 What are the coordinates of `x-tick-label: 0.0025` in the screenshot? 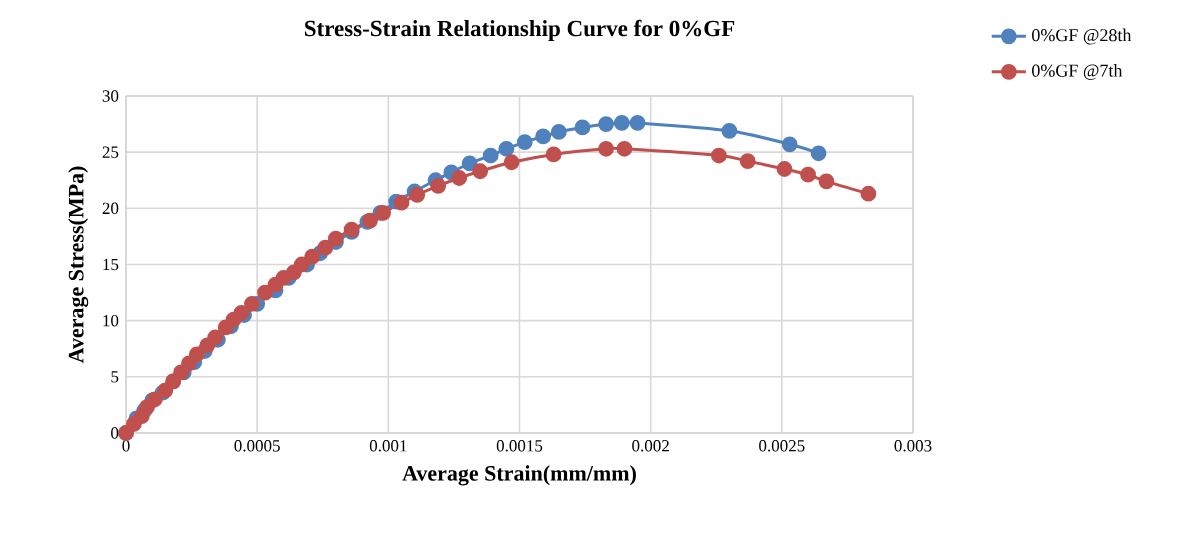 It's located at (782, 446).